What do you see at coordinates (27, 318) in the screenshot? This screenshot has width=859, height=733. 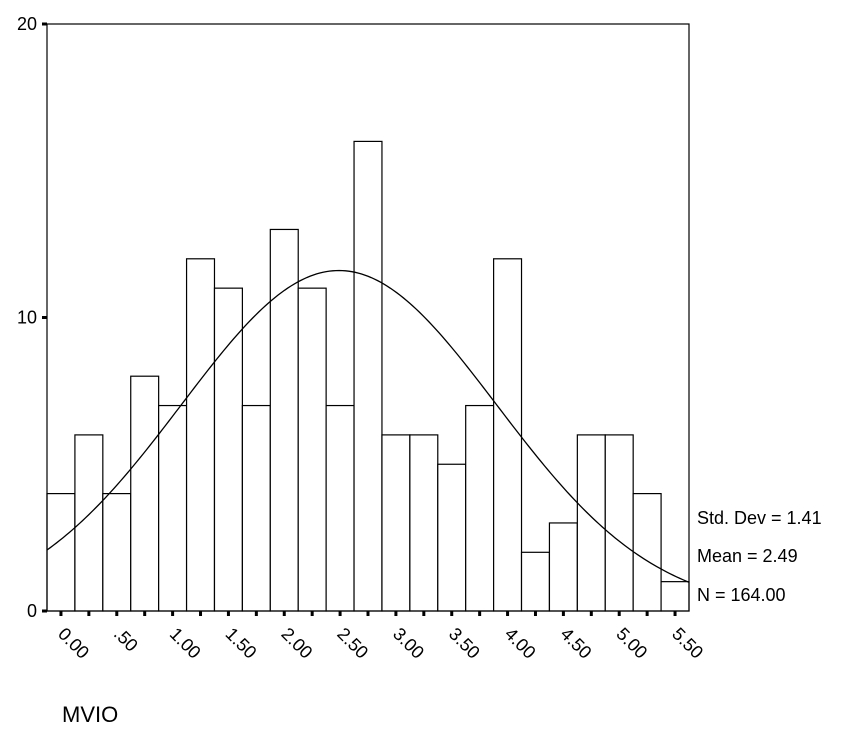 I see `y-tick-label: 10` at bounding box center [27, 318].